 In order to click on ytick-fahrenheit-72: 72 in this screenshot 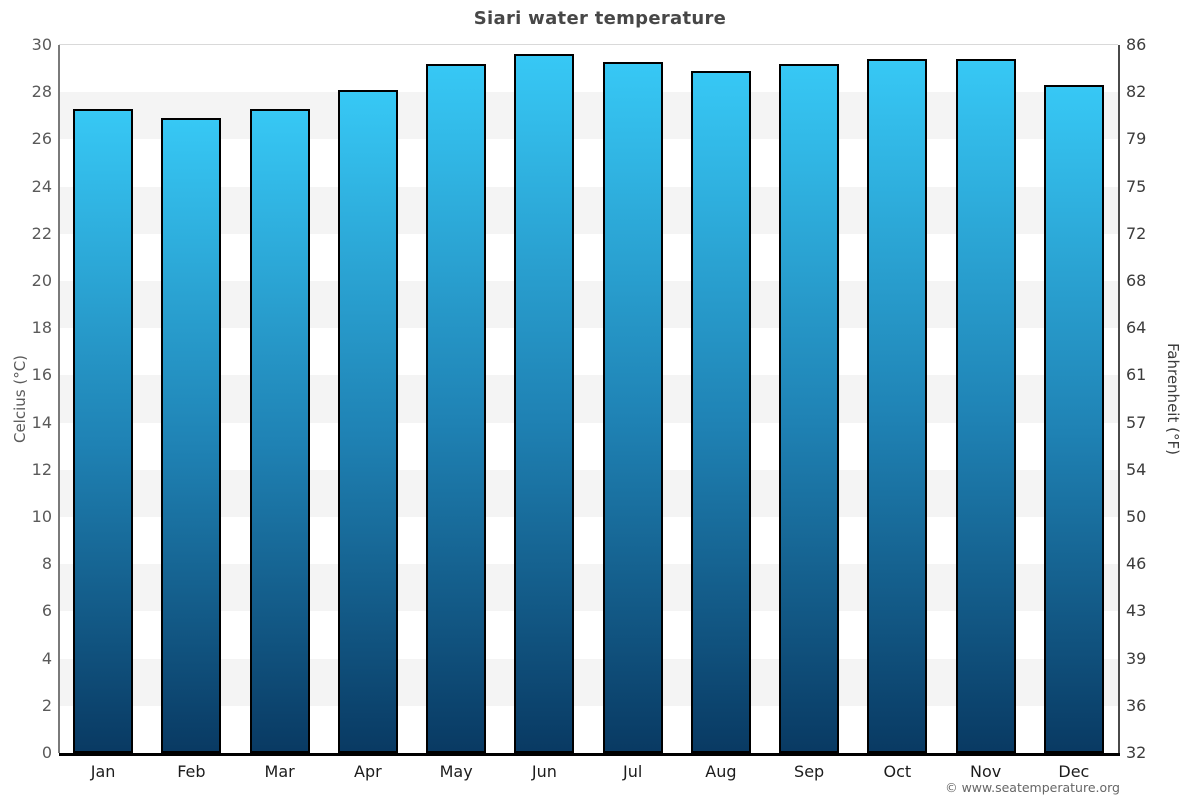, I will do `click(1136, 233)`.